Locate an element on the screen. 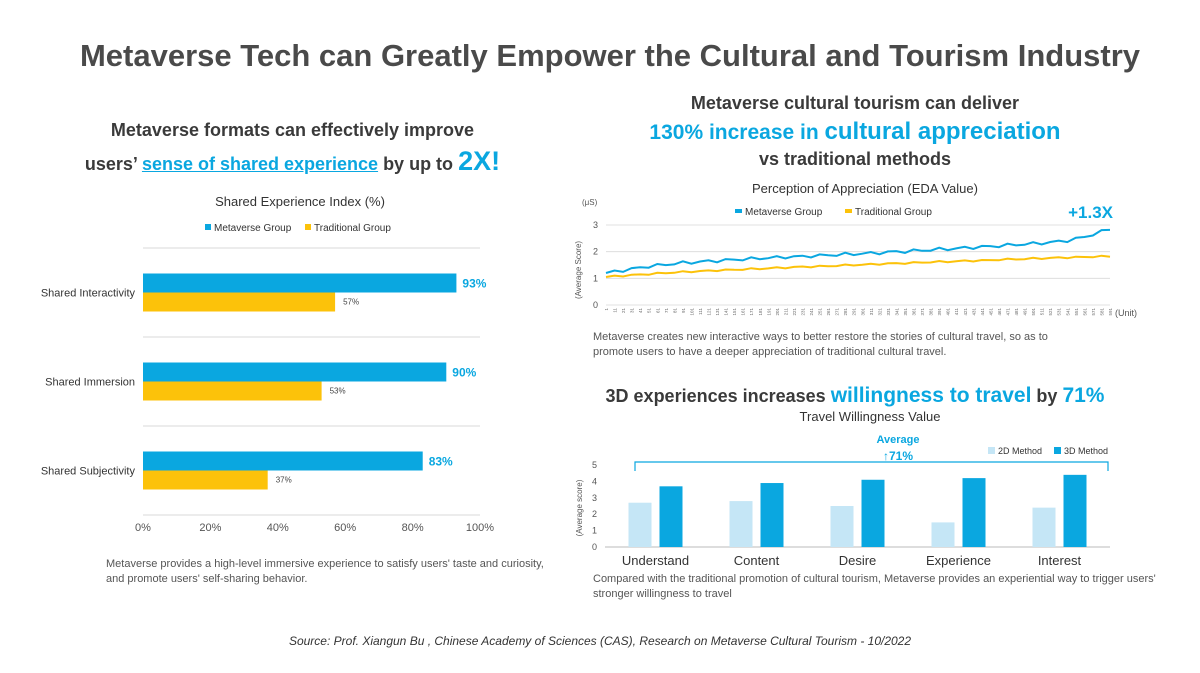  legend-label: 2D Method is located at coordinates (1020, 451).